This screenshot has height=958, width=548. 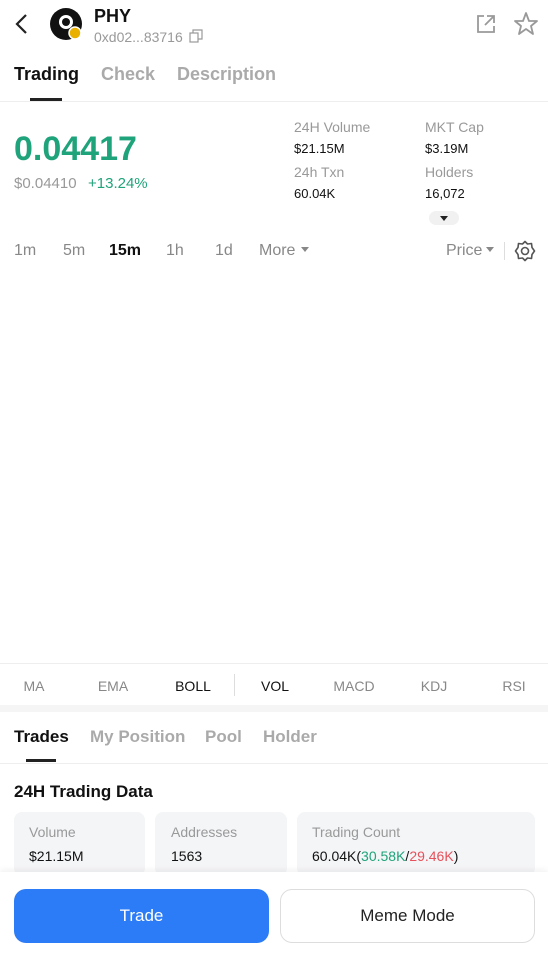 What do you see at coordinates (277, 250) in the screenshot?
I see `interval-more: More` at bounding box center [277, 250].